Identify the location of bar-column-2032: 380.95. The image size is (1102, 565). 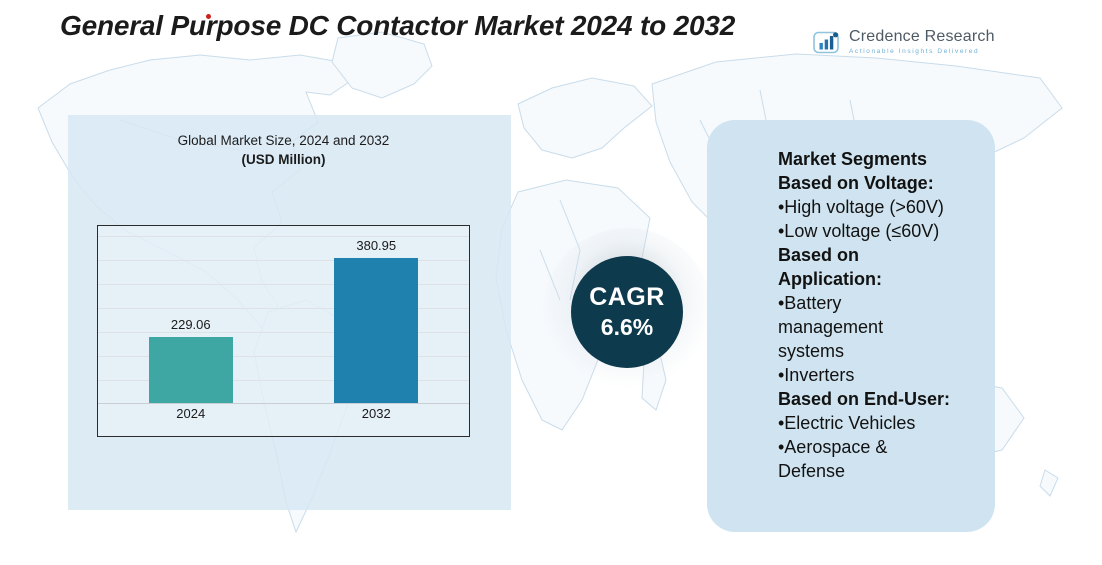
(376, 319).